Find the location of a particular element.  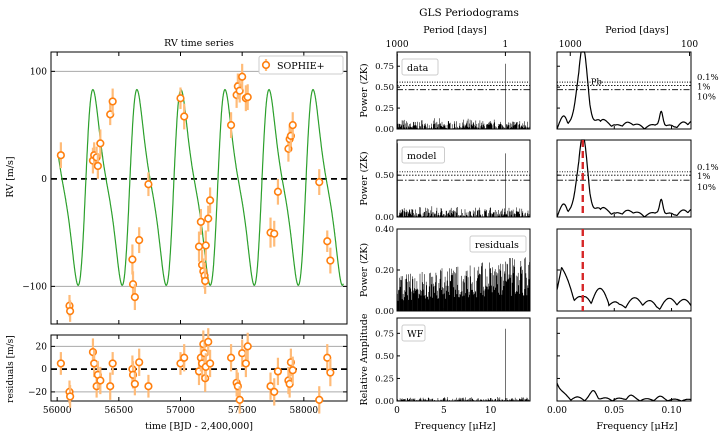

gls-xlabel-left: Frequency [μHz] is located at coordinates (454, 426).